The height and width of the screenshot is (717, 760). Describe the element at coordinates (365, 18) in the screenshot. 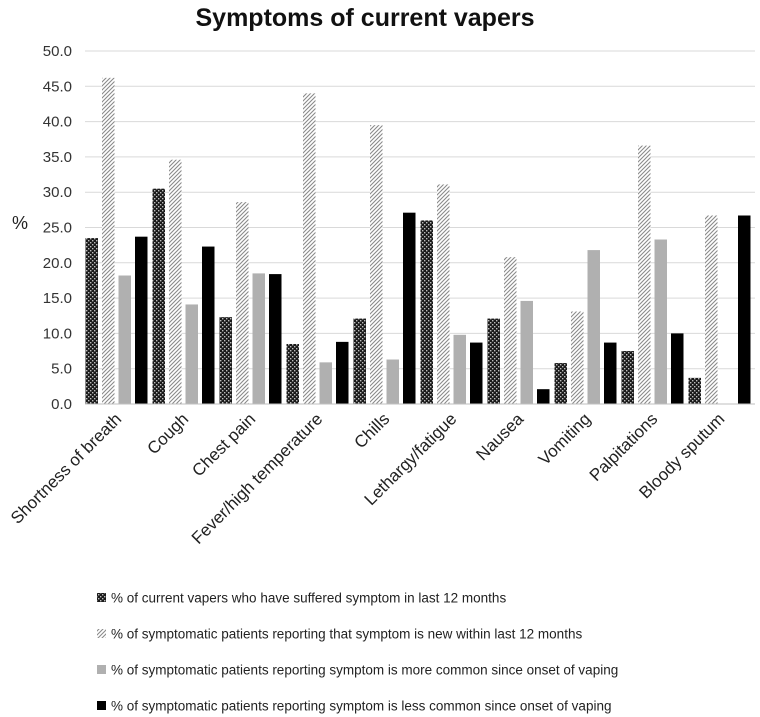

I see `chart-title: Symptoms of current vapers` at that location.